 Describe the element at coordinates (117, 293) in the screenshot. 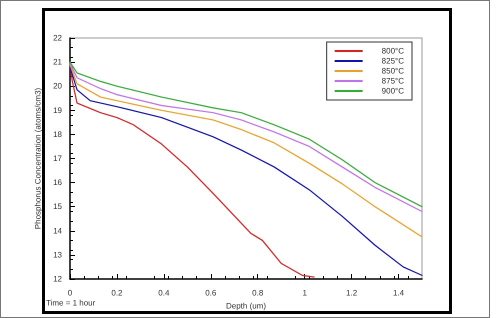

I see `x-tick-label: 0.2` at that location.